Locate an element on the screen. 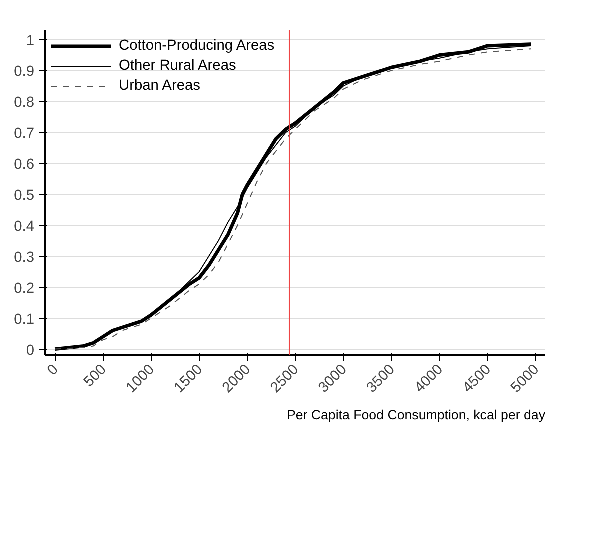  y-tick-label: 0.8 is located at coordinates (24, 103).